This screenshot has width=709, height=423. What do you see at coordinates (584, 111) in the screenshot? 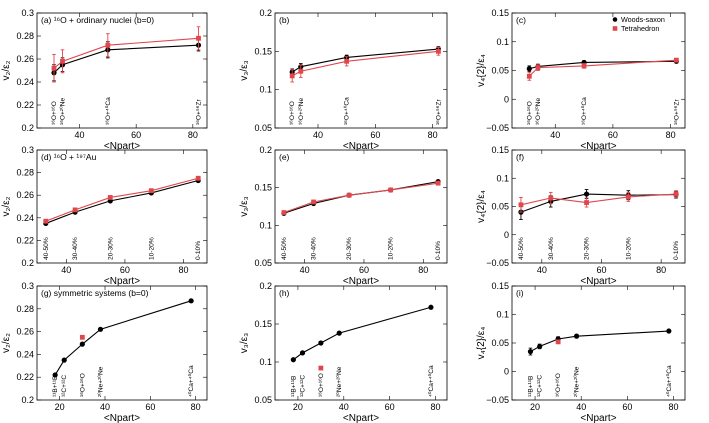
I see `point-annotation: ¹⁶O+⁴⁰Ca` at bounding box center [584, 111].